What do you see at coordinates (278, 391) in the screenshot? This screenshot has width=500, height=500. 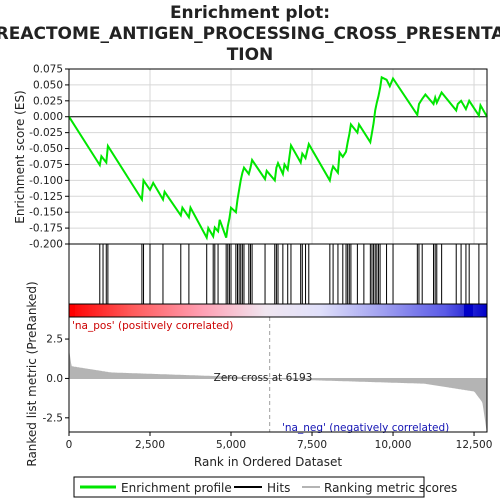 I see `ranking-metric-area` at bounding box center [278, 391].